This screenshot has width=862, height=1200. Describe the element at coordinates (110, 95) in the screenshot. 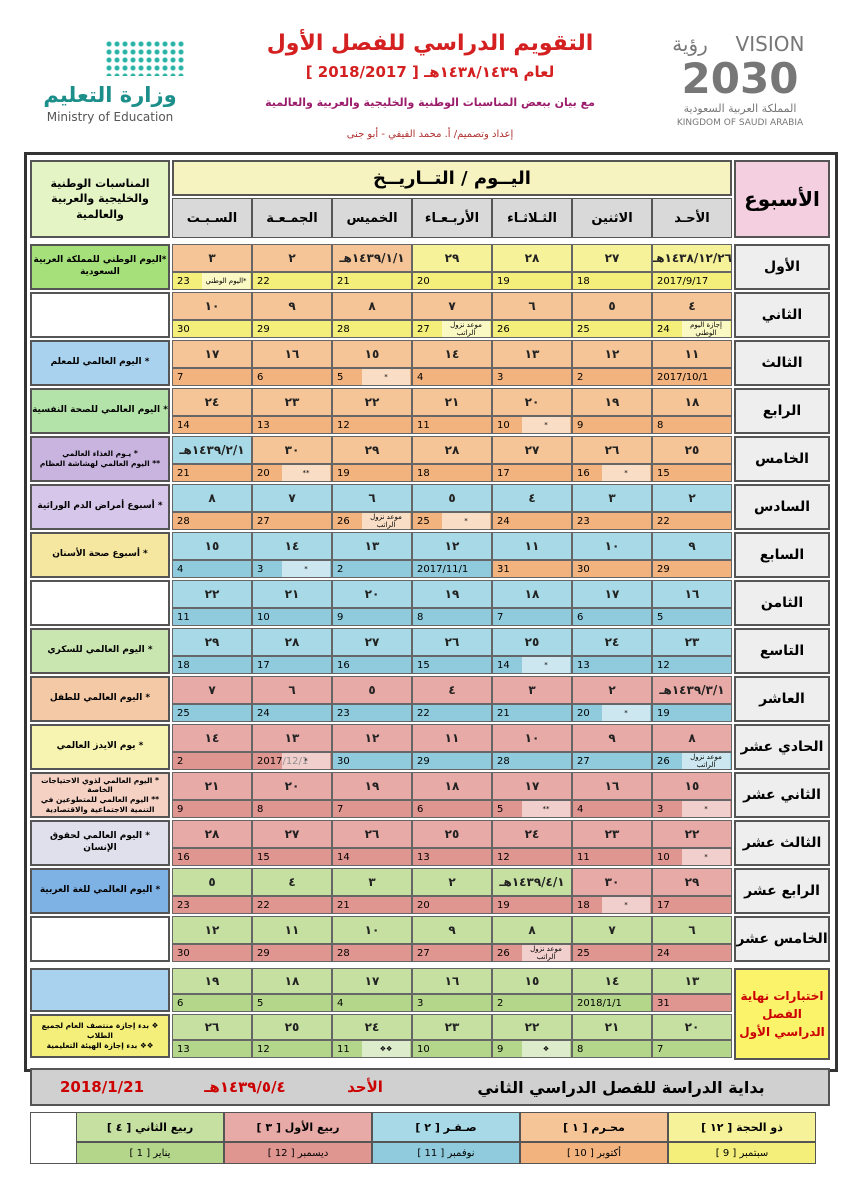

I see `ministry-ar: وزارة التعليم` at that location.